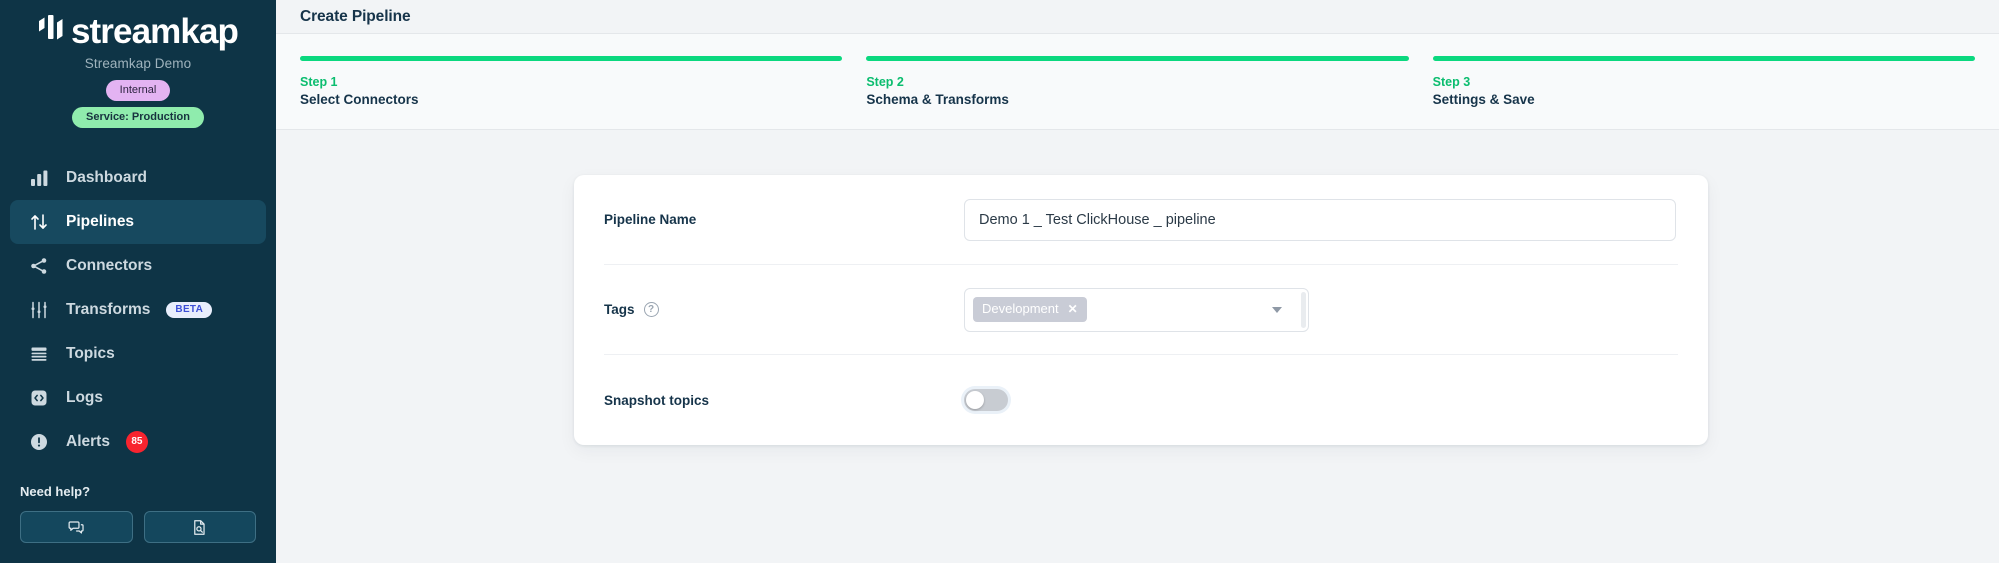 The image size is (1999, 563). I want to click on logo-row: streamkap, so click(138, 31).